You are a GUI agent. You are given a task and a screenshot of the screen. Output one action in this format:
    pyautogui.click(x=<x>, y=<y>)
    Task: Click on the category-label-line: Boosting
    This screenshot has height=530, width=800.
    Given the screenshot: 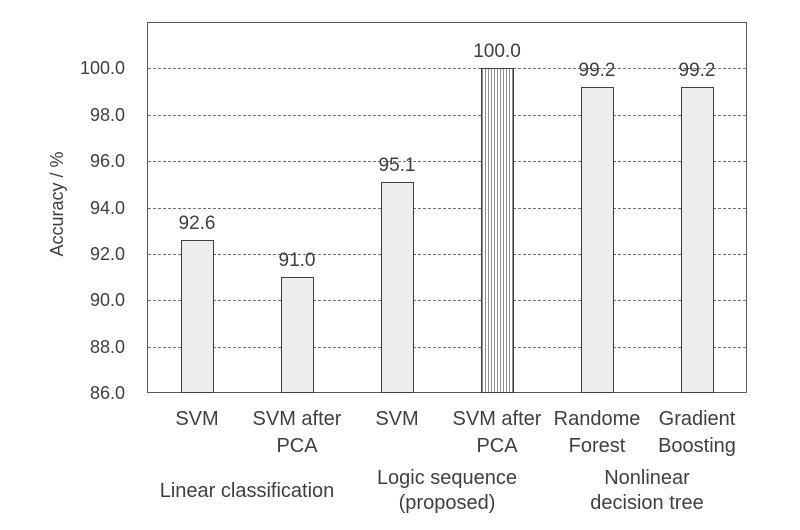 What is the action you would take?
    pyautogui.click(x=697, y=446)
    